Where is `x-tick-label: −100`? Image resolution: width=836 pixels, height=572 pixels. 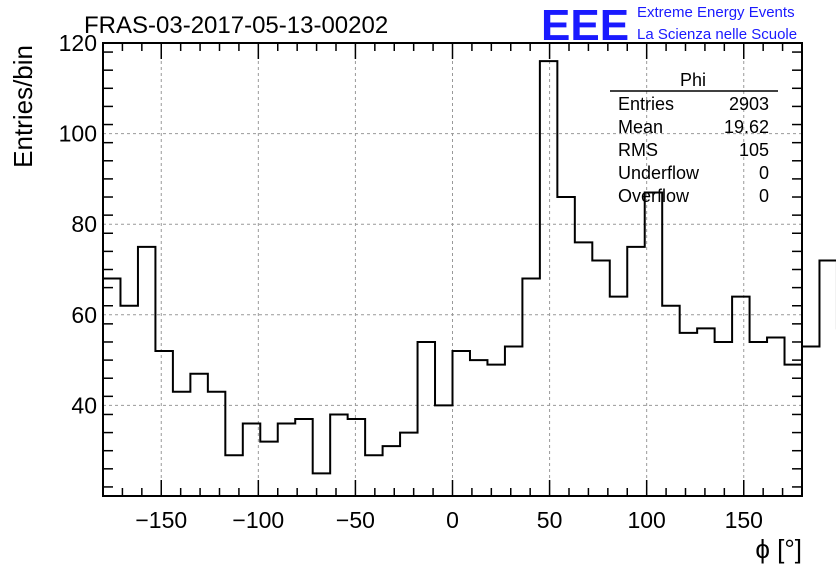 x-tick-label: −100 is located at coordinates (258, 520).